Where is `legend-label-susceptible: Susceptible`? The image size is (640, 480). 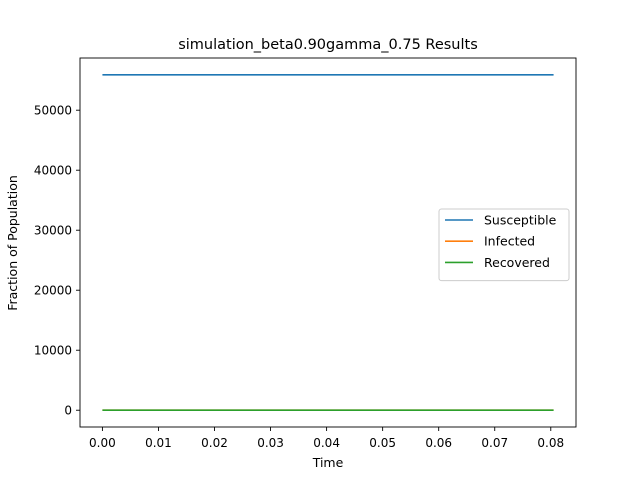
legend-label-susceptible: Susceptible is located at coordinates (520, 220).